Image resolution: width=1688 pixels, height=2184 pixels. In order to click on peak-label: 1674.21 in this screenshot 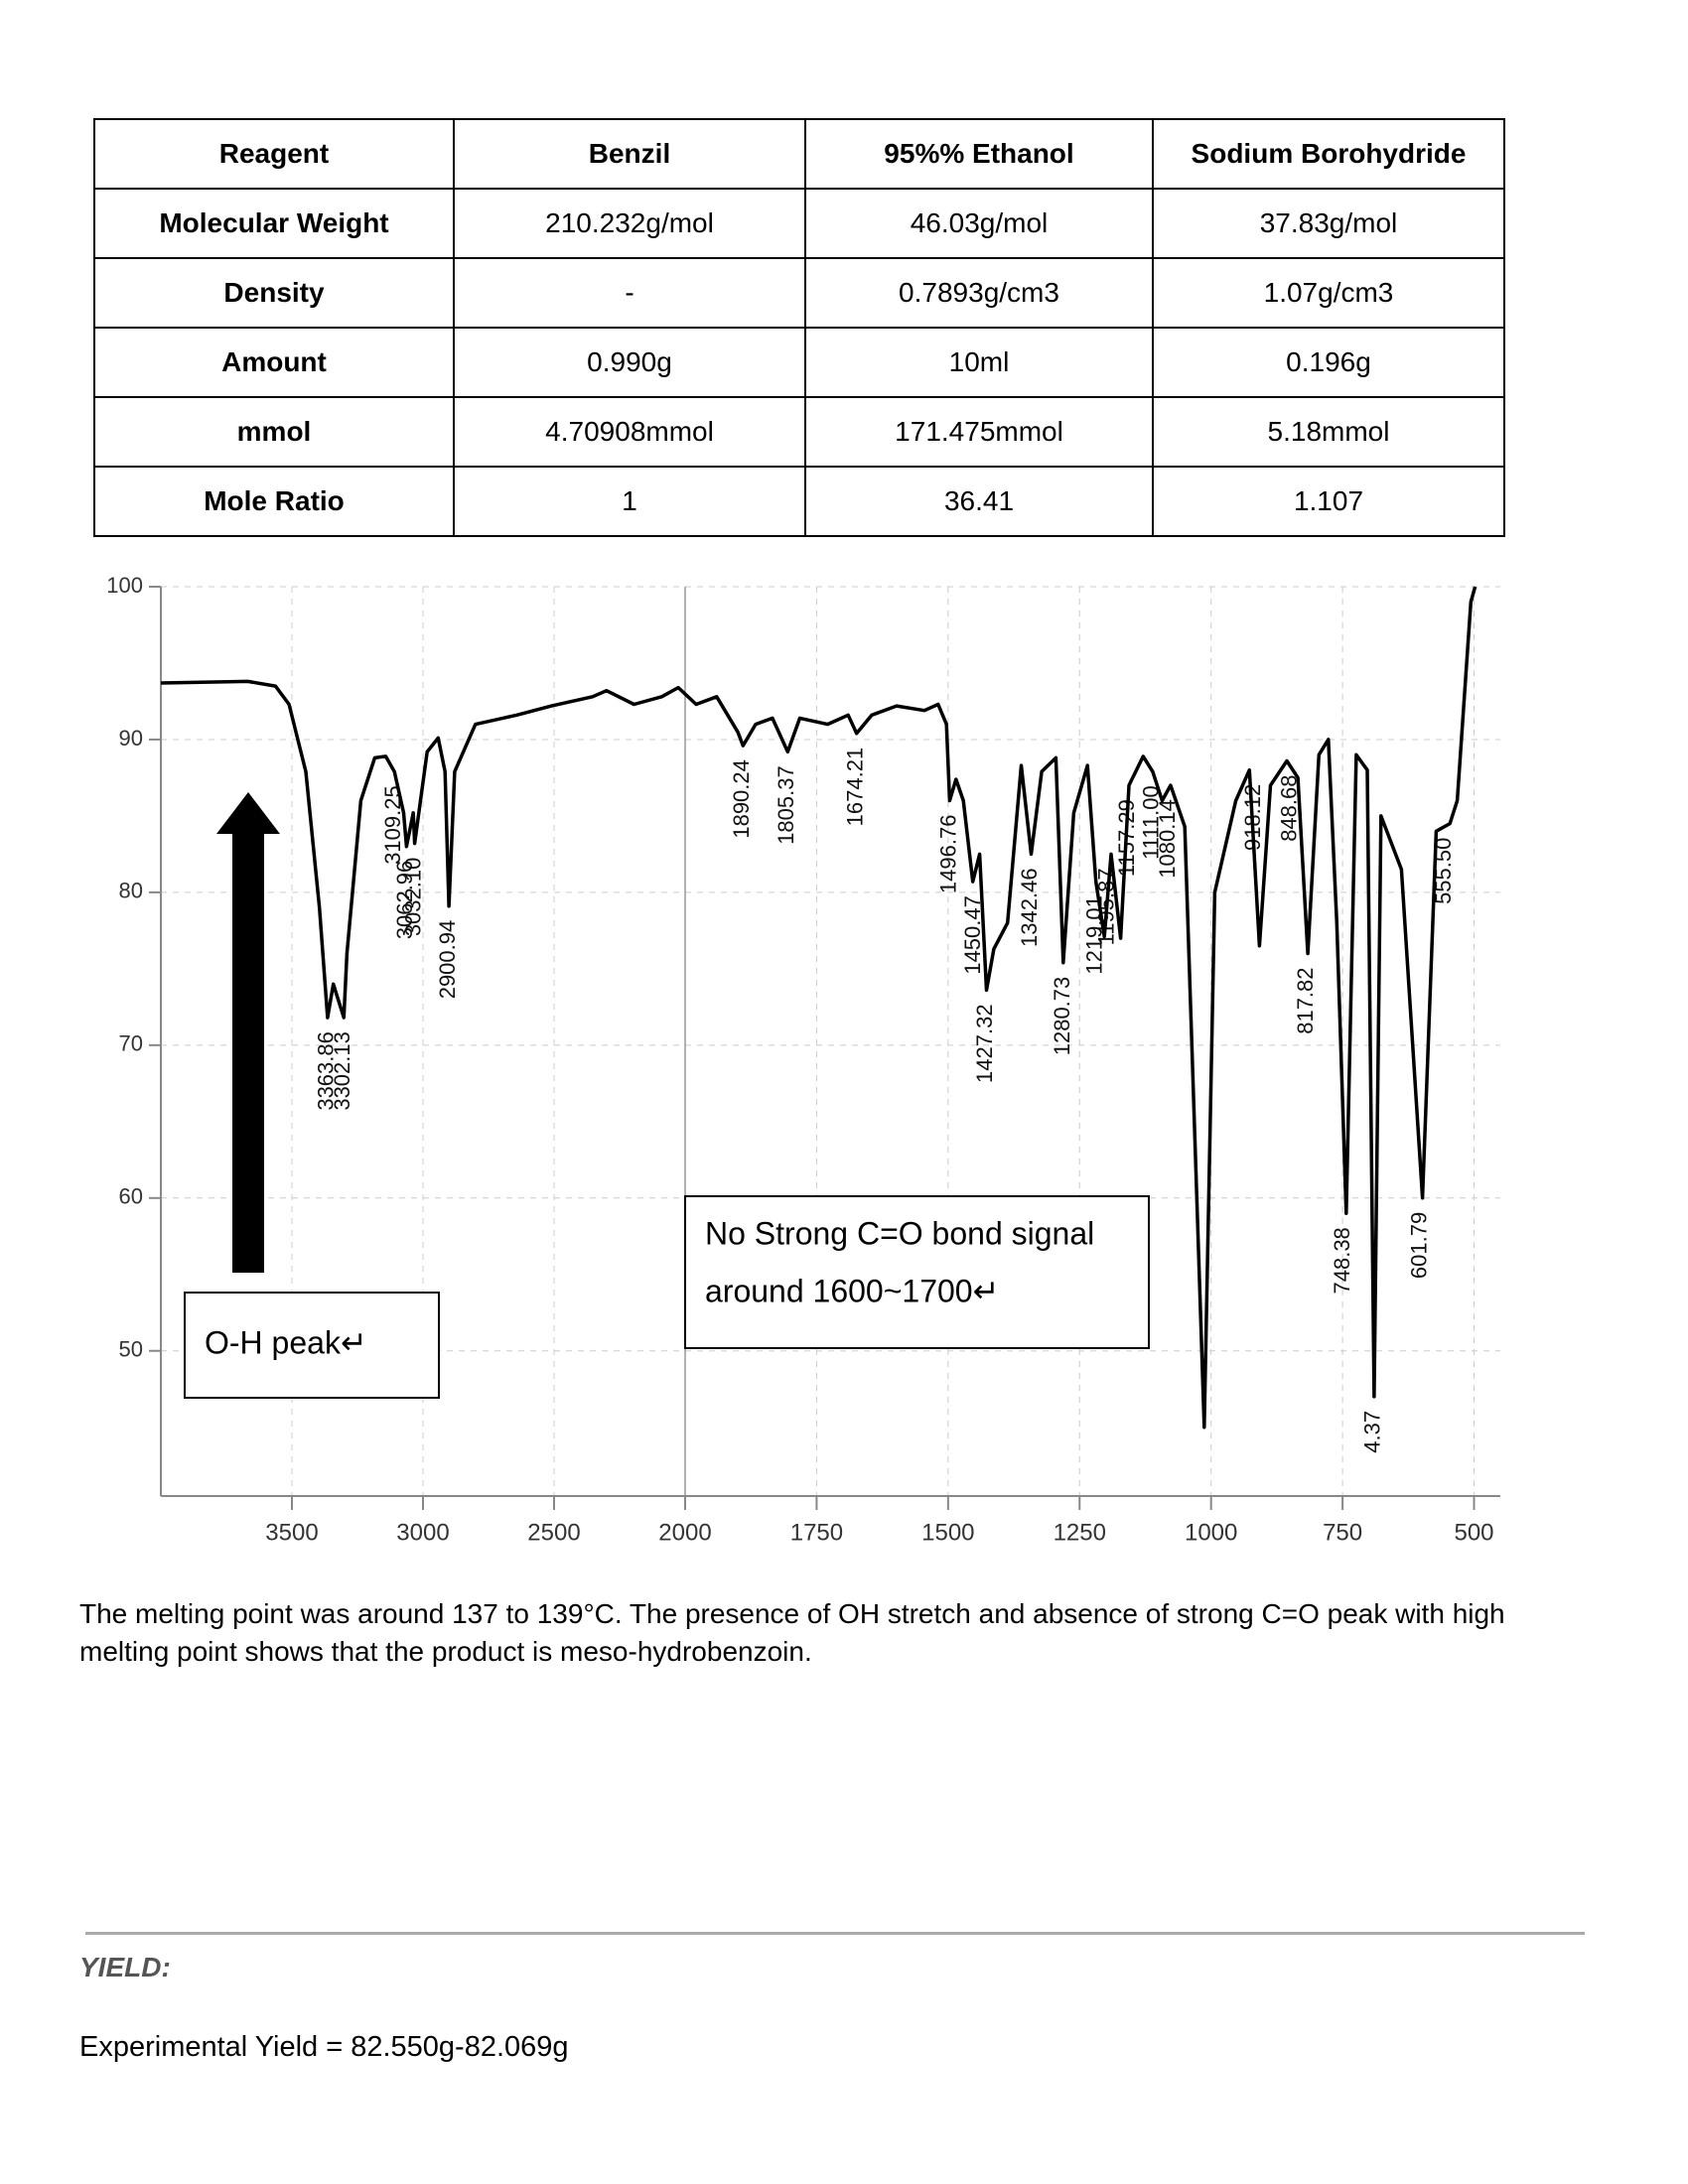, I will do `click(854, 787)`.